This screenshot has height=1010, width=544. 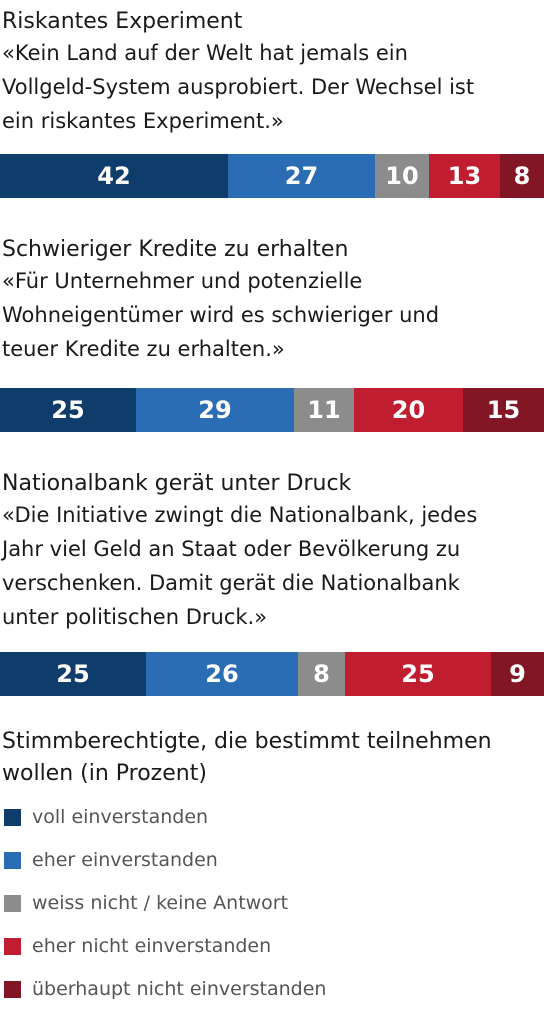 I want to click on legend-item: überhaupt nicht einverstanden, so click(x=165, y=989).